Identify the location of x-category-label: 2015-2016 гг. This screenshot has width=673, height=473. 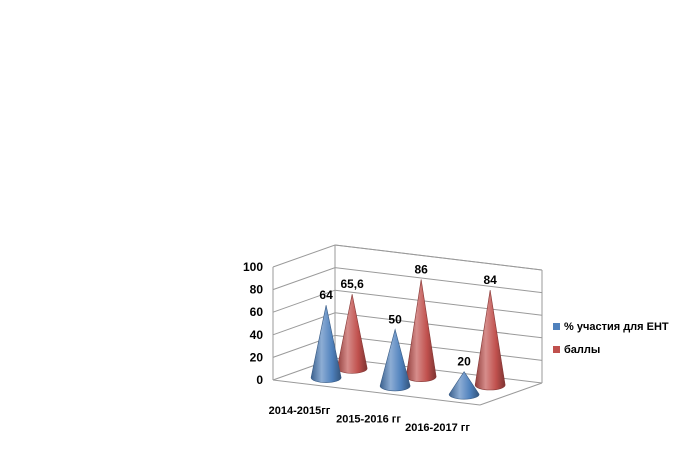
(368, 420).